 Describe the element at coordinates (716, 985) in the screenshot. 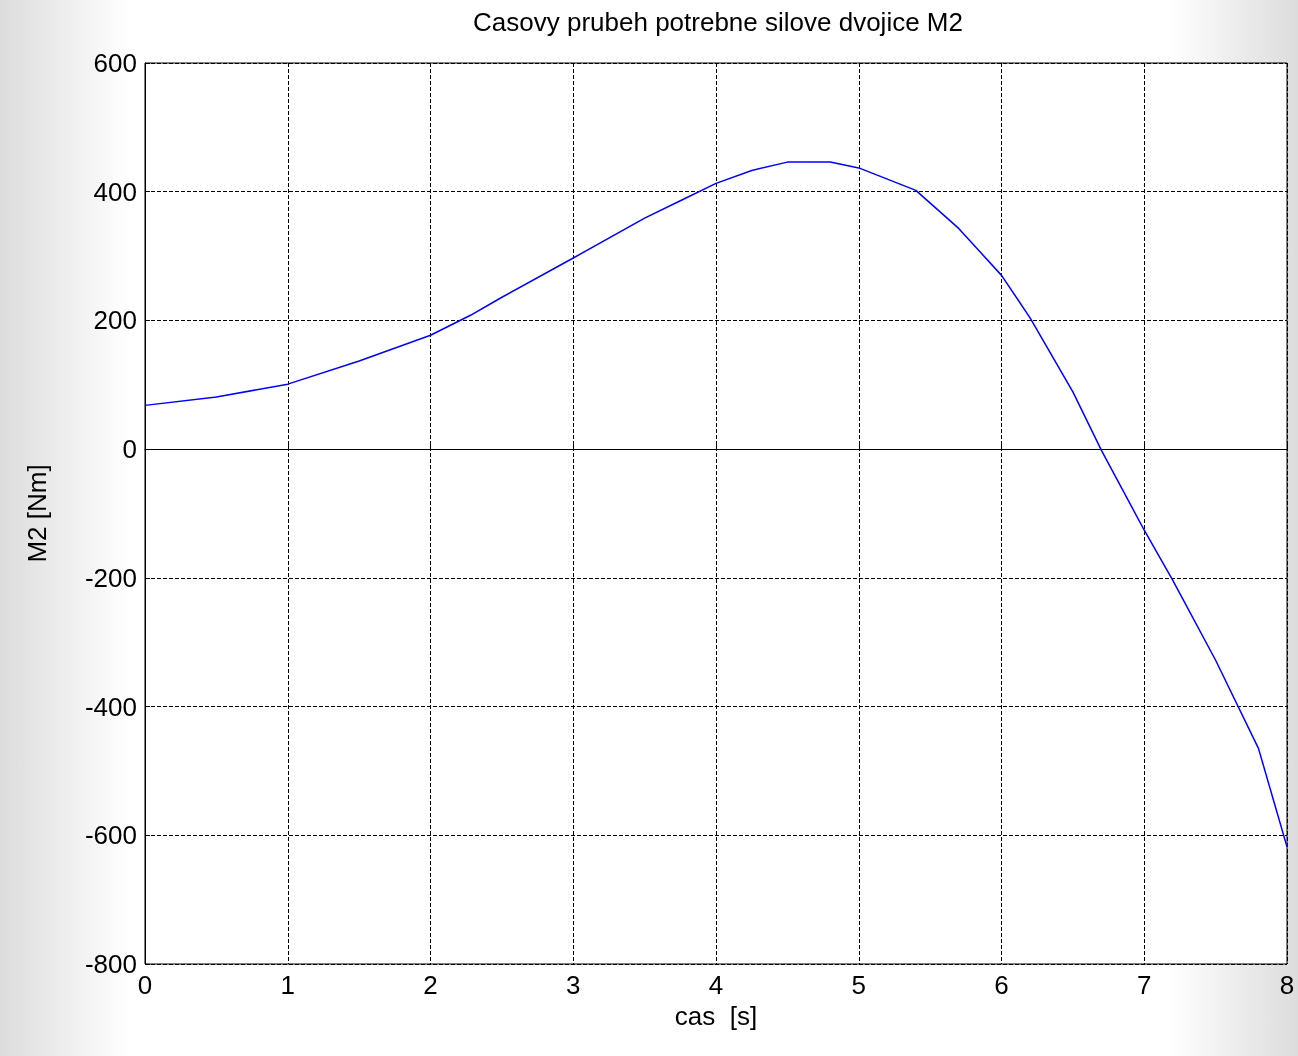

I see `x-tick-label: 4` at that location.